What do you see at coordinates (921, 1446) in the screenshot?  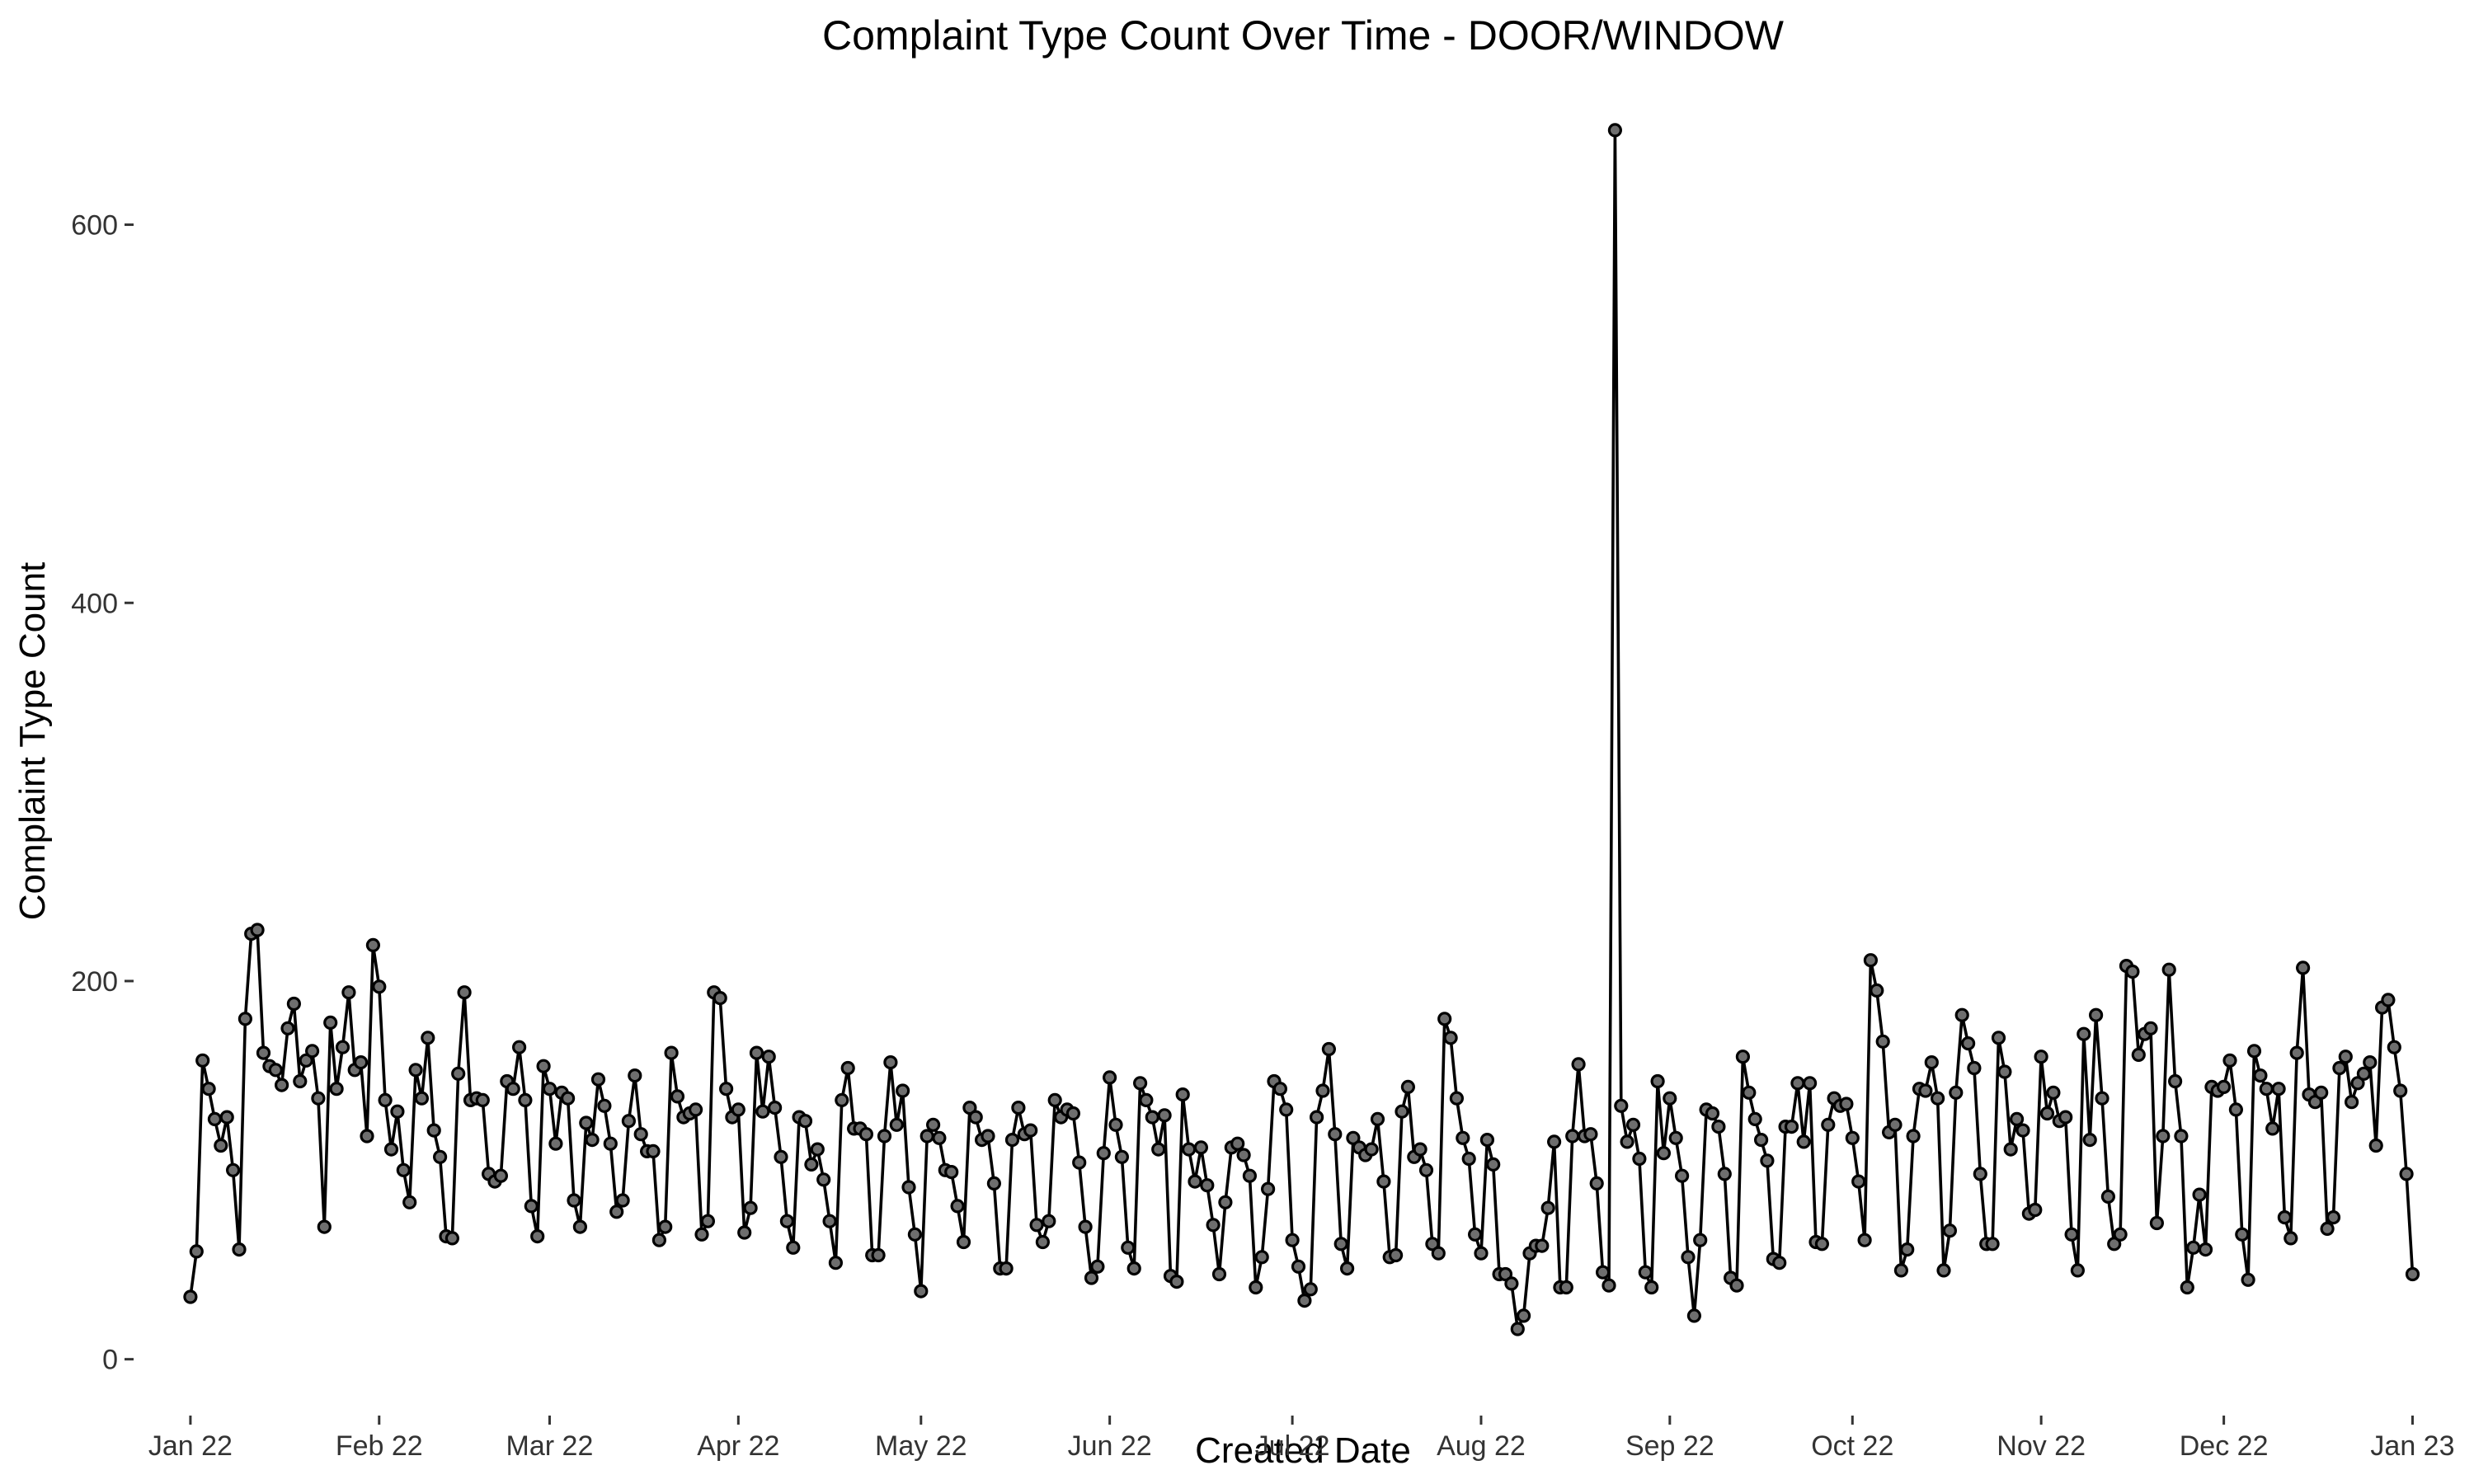 I see `x-tick-label-may-22: May 22` at bounding box center [921, 1446].